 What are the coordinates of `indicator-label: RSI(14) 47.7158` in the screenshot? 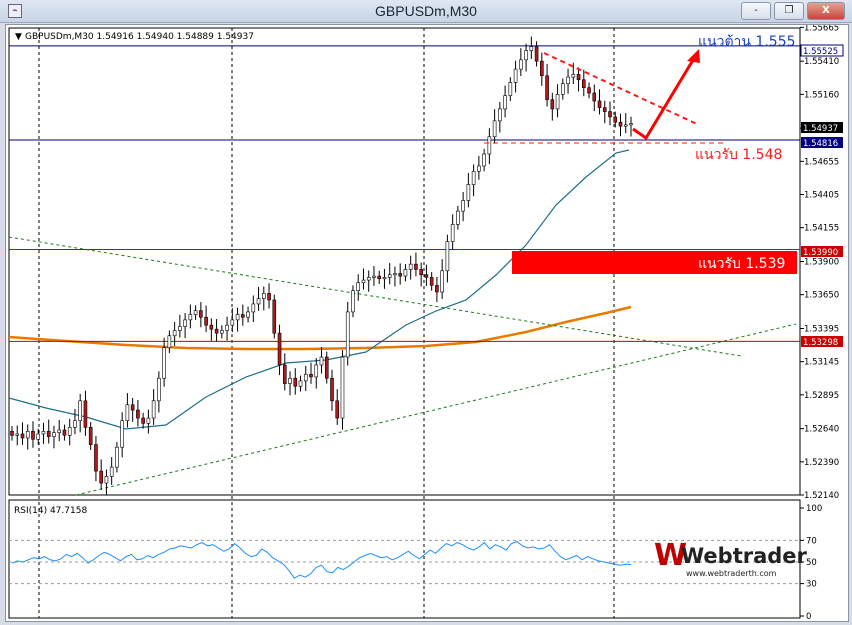 It's located at (50, 511).